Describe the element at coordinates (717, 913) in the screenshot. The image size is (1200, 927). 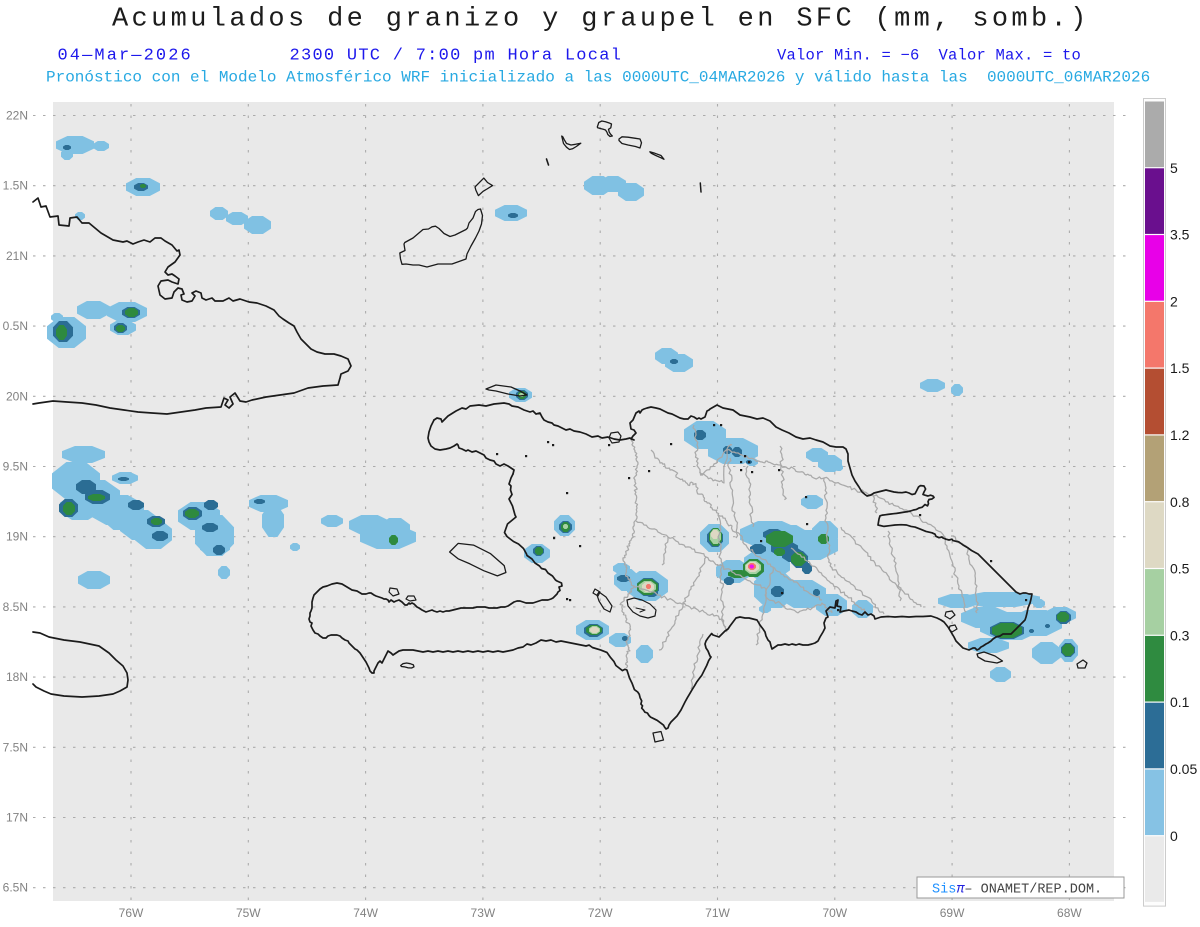
I see `svg-text: 71W` at that location.